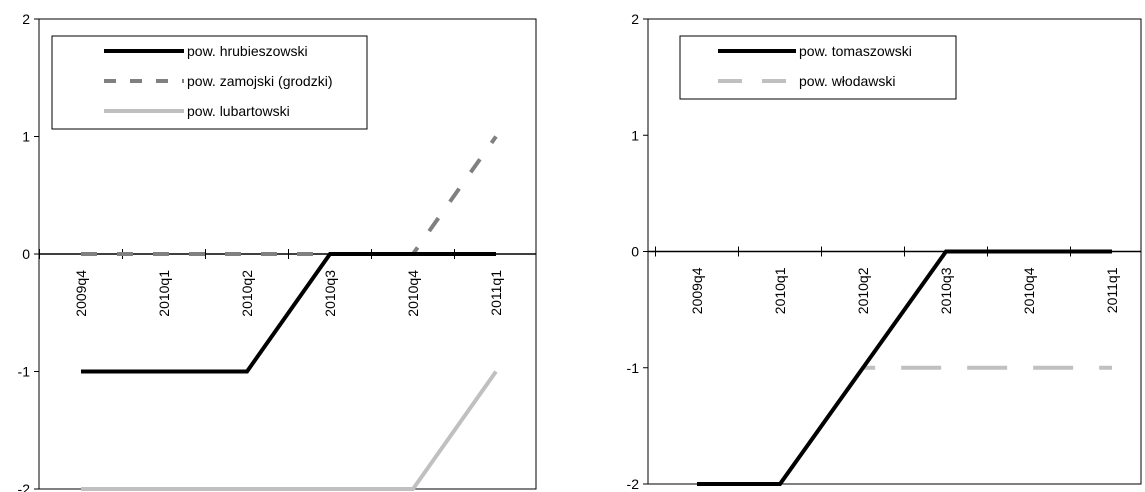 This screenshot has width=1145, height=492. I want to click on legend-label: pow. hrubieszowski, so click(247, 51).